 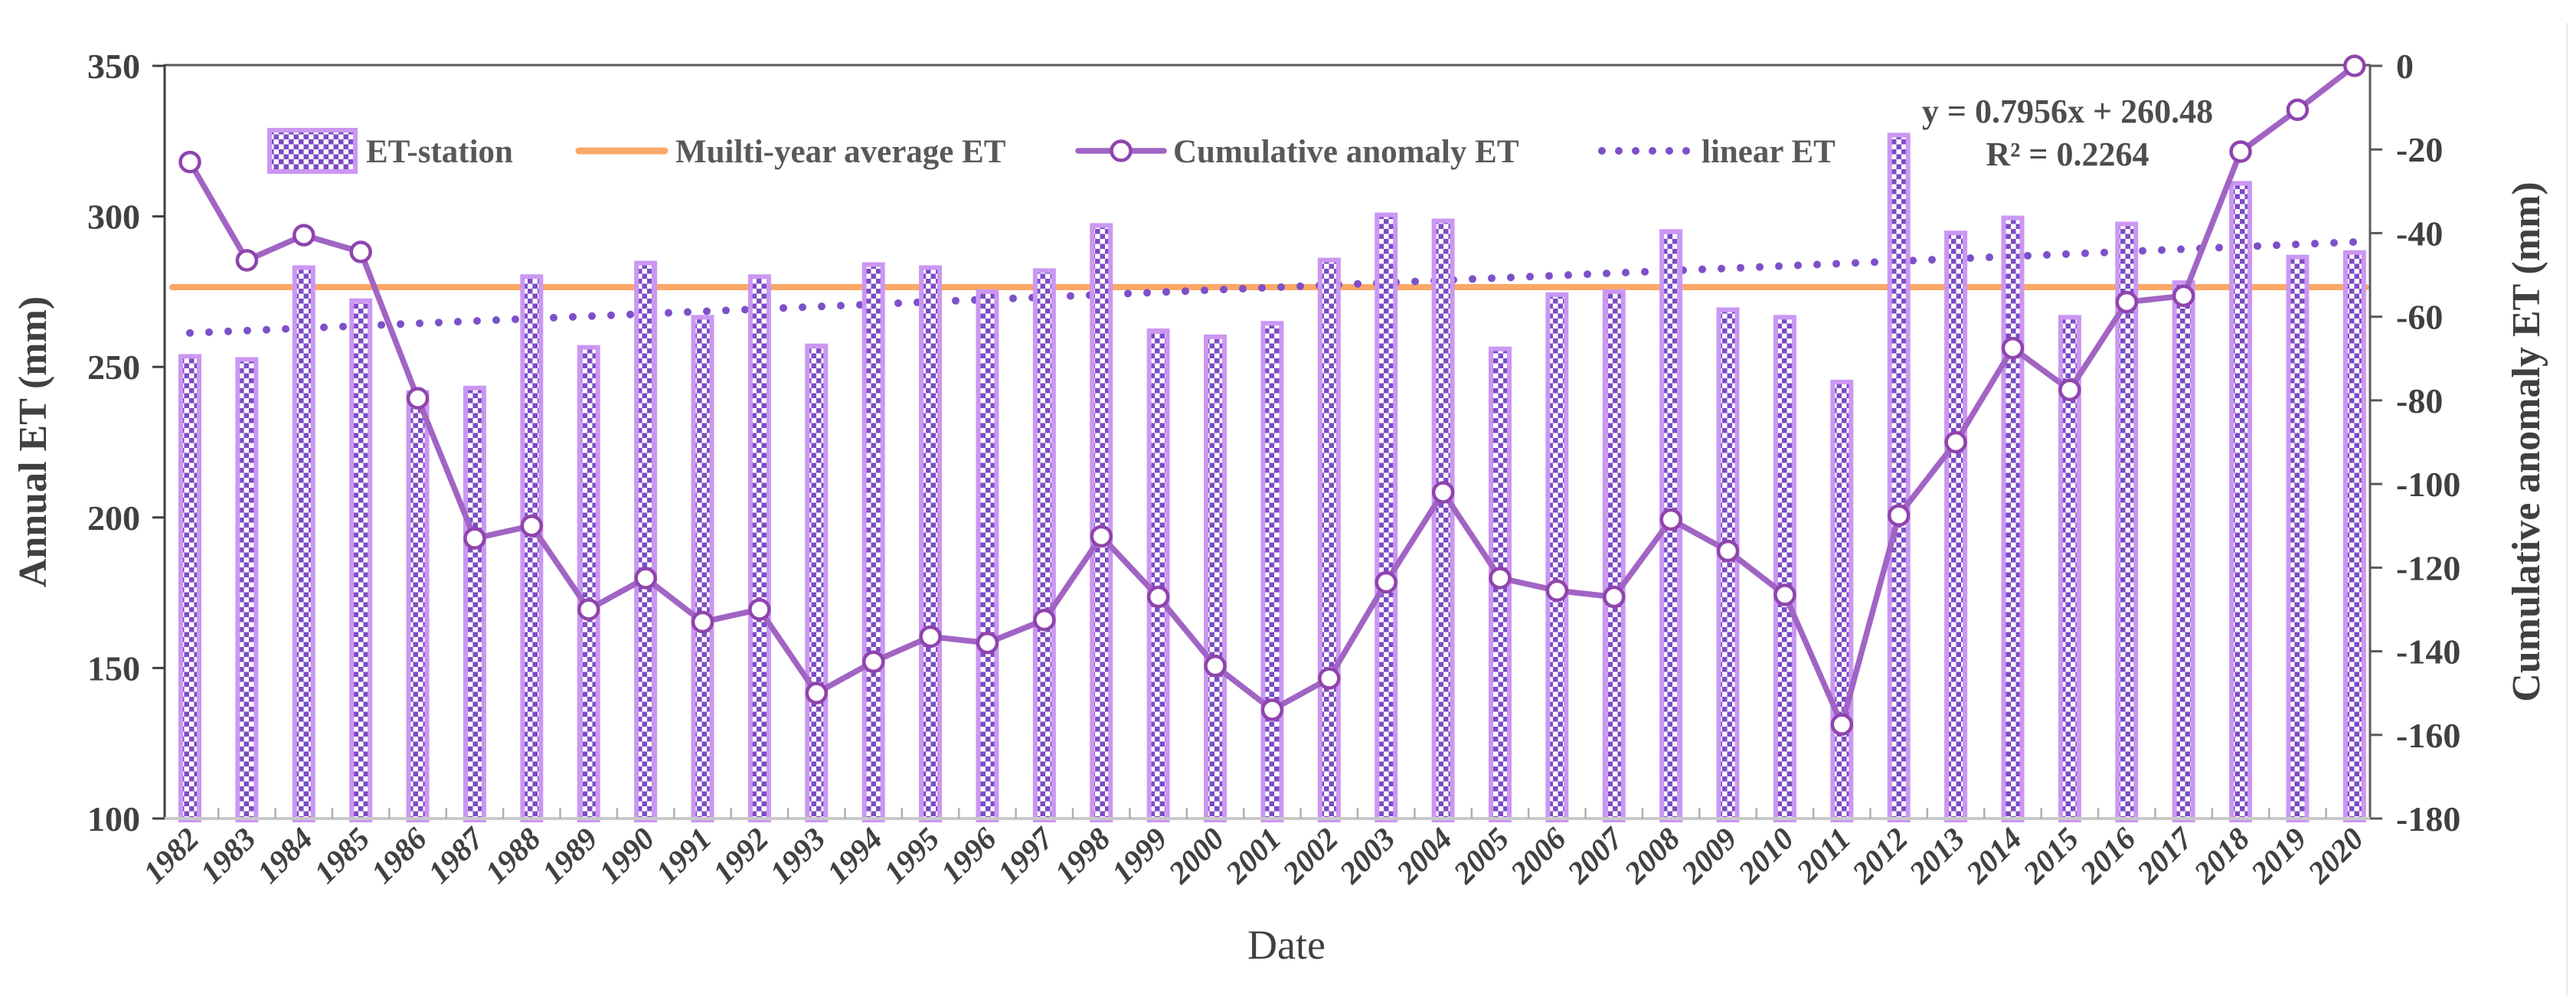 What do you see at coordinates (474, 539) in the screenshot?
I see `marker-1987` at bounding box center [474, 539].